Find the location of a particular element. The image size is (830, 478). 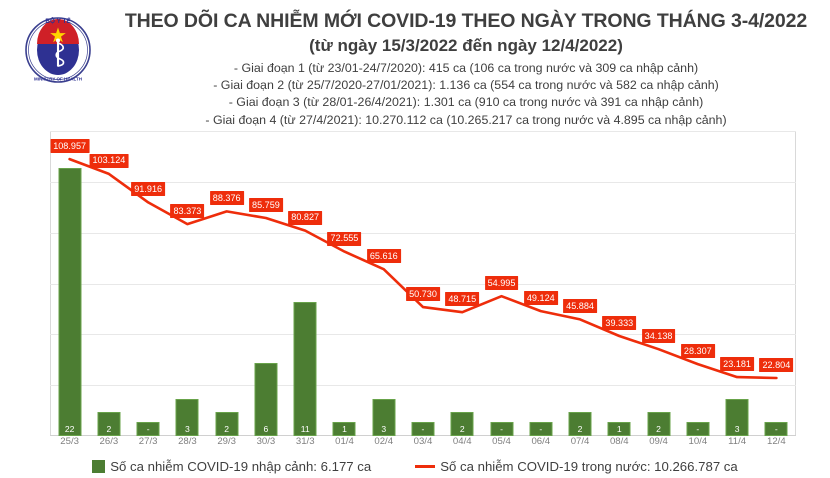

legend-item-imported: Số ca nhiễm COVID-19 nhập cảnh: 6.177 ca is located at coordinates (231, 466).